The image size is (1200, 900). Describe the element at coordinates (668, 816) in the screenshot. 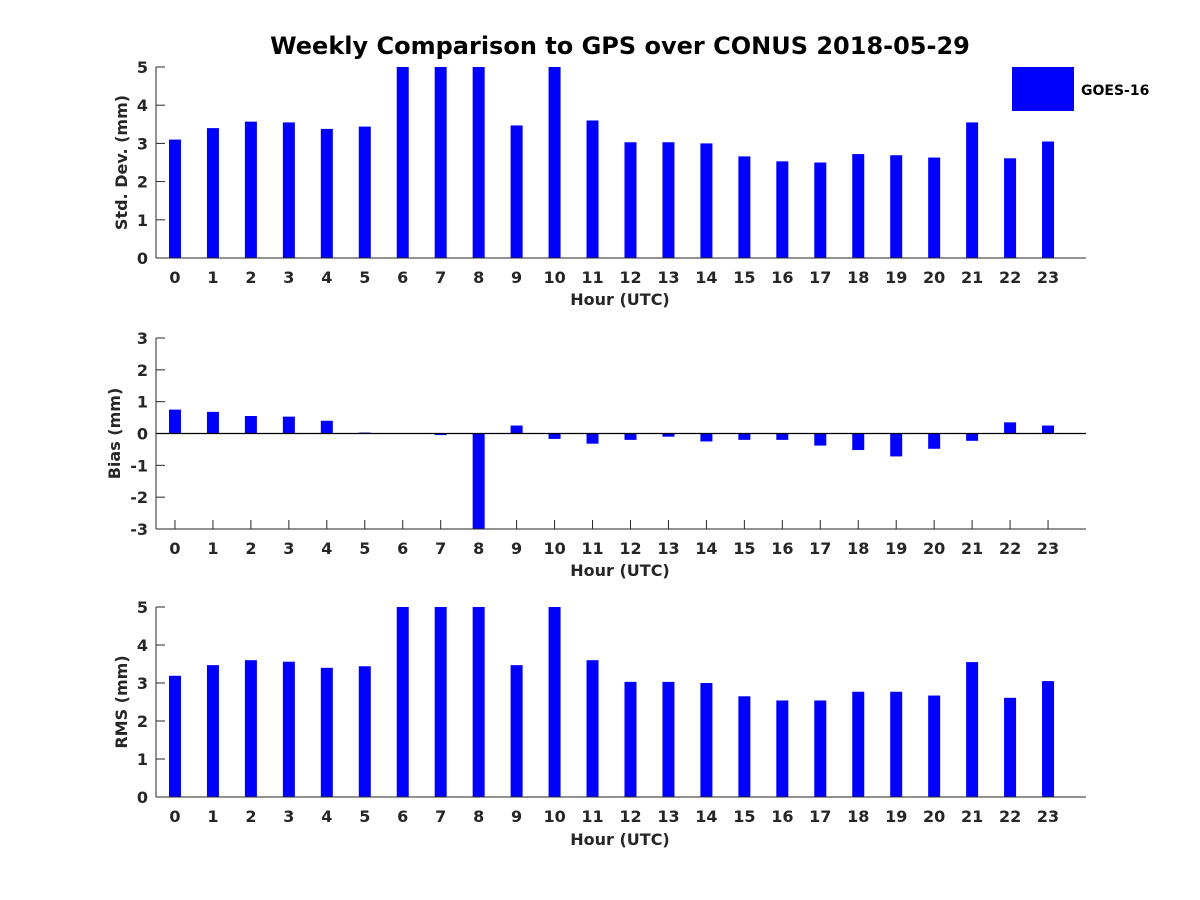

I see `x-tick-label: 13` at that location.